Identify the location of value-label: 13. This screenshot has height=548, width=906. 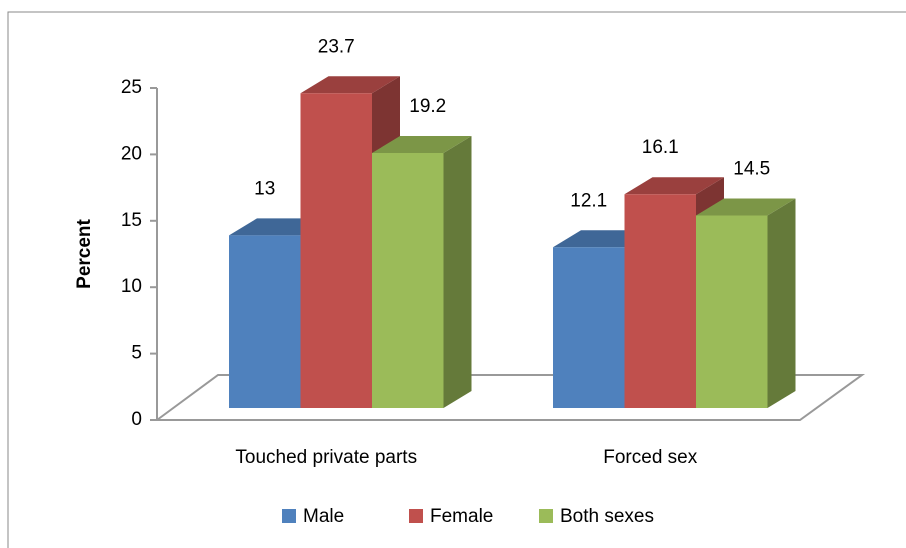
(264, 188).